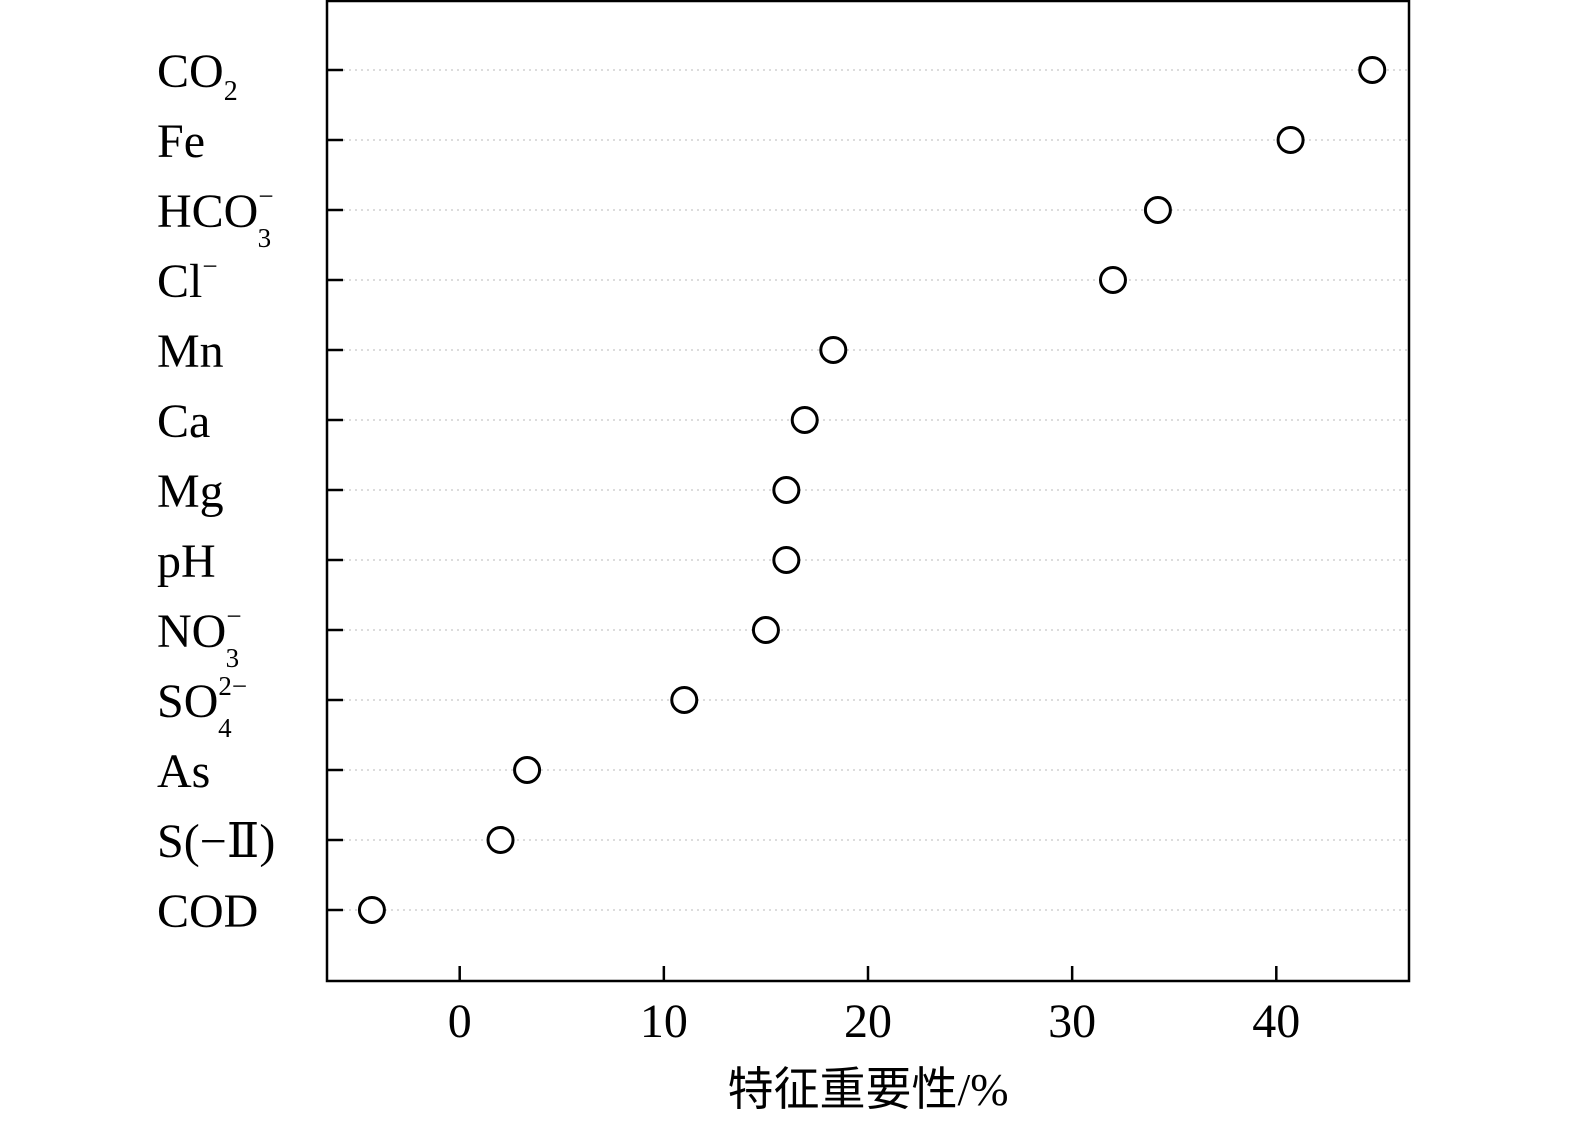  I want to click on y-tick-label: Fe, so click(181, 141).